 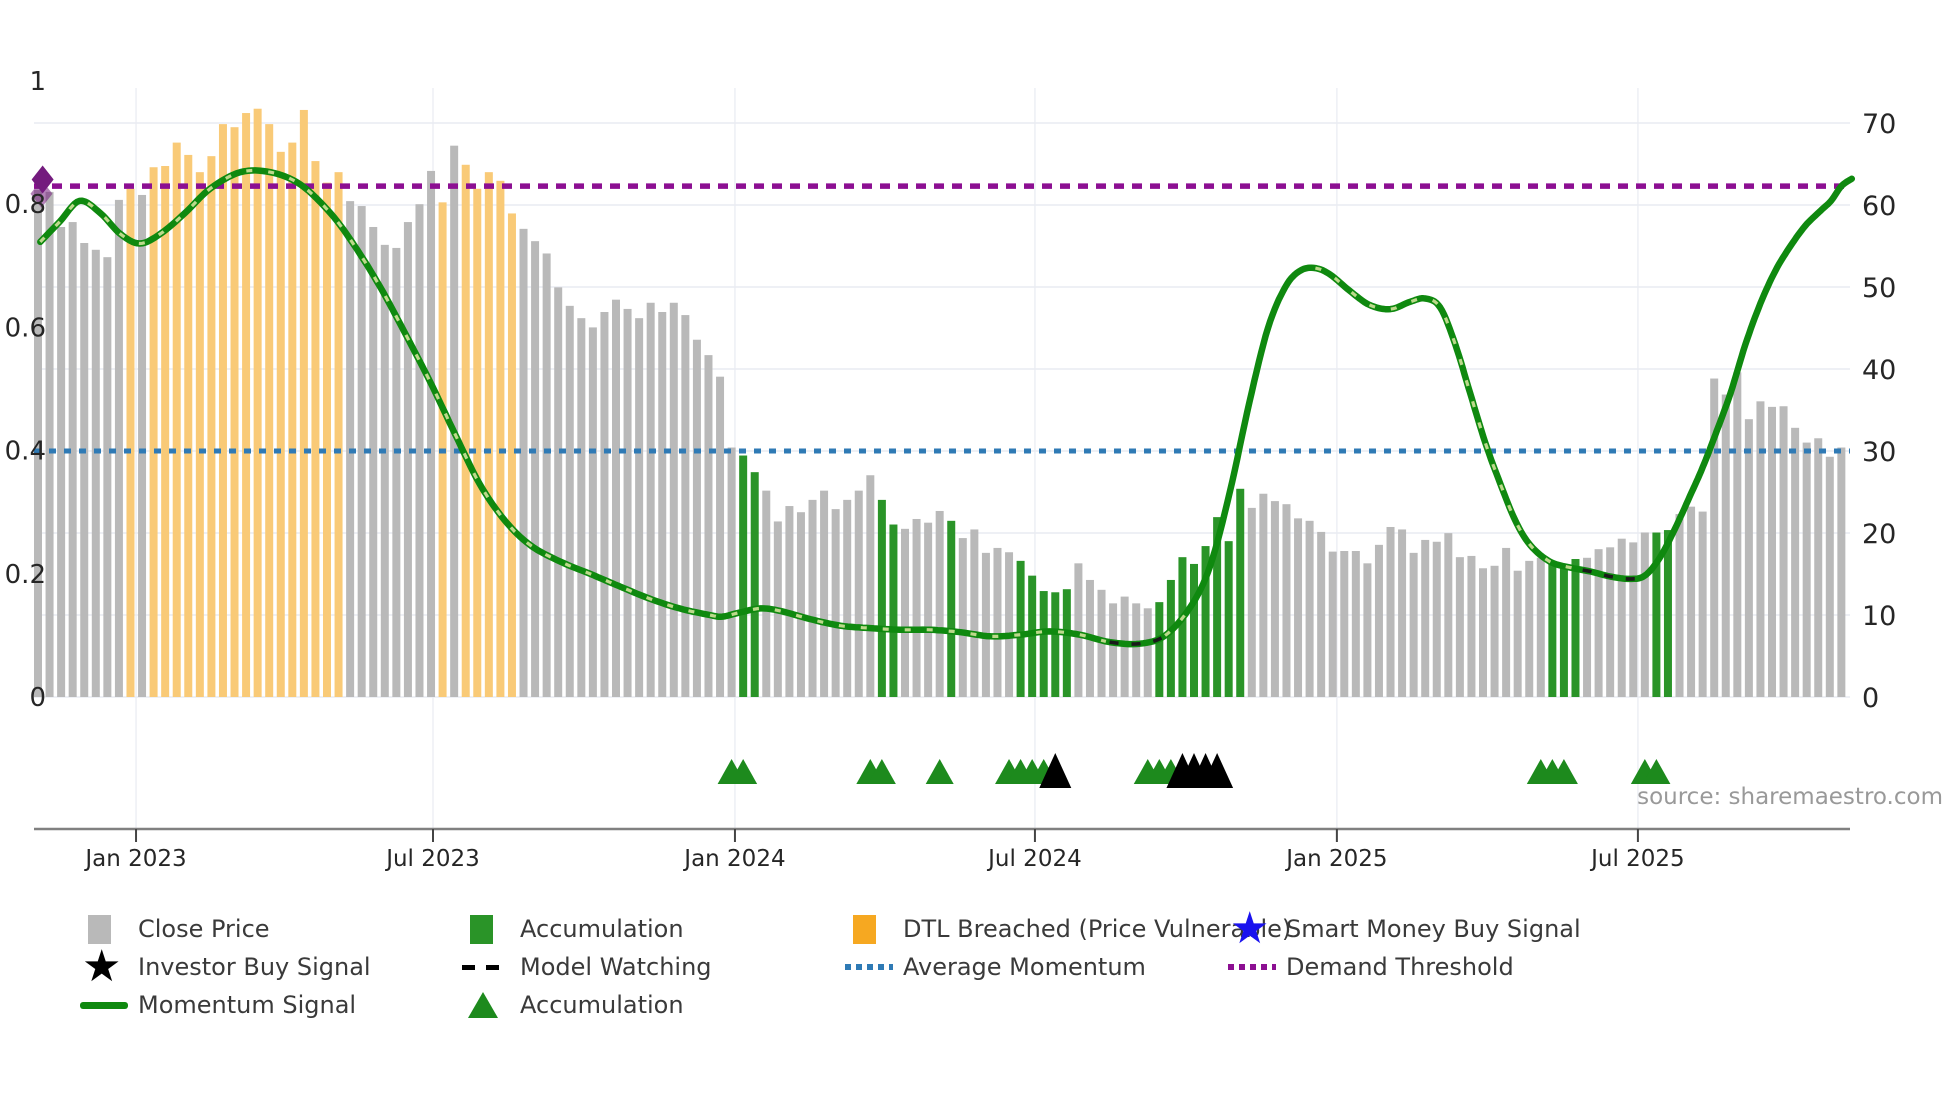 I want to click on dtl-breached-swatch, so click(x=874, y=929).